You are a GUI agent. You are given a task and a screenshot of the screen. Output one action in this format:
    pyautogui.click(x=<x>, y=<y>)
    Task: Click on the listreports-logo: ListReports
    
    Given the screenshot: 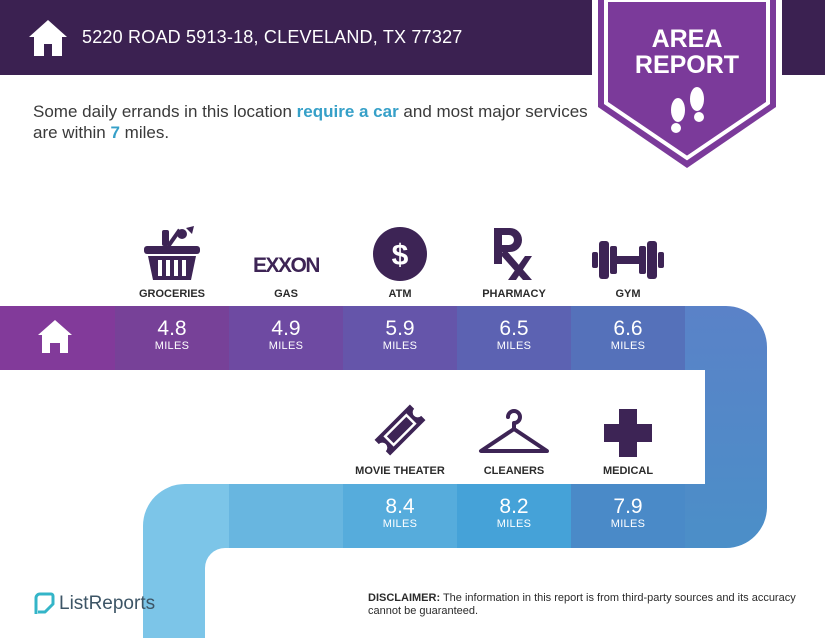 What is the action you would take?
    pyautogui.click(x=94, y=604)
    